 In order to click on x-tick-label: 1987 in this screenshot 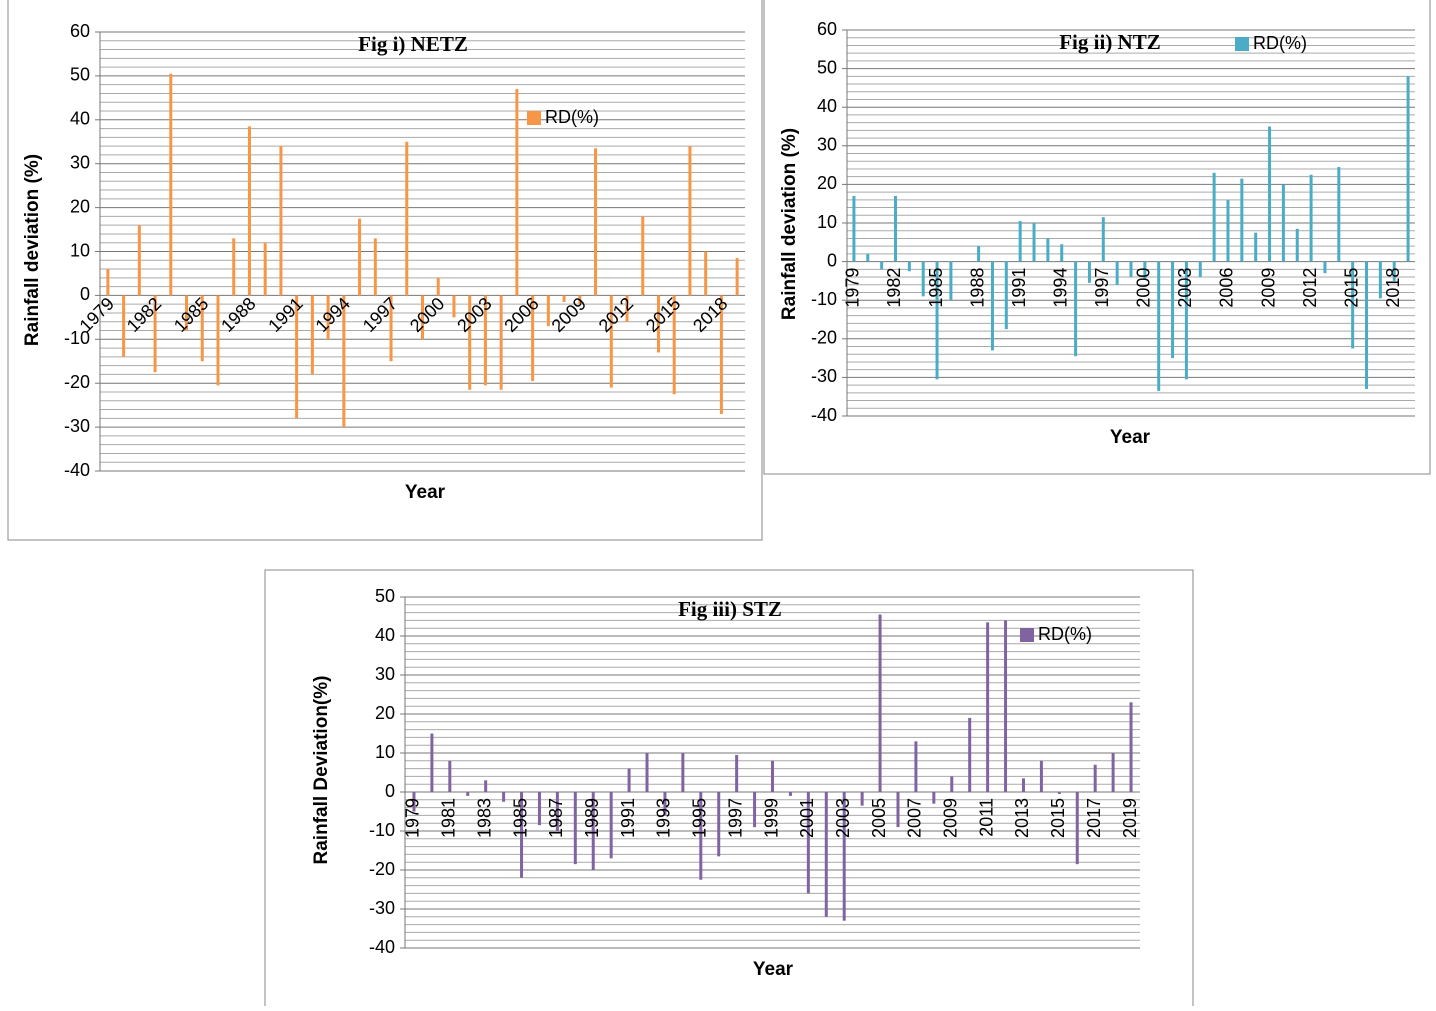, I will do `click(556, 818)`.